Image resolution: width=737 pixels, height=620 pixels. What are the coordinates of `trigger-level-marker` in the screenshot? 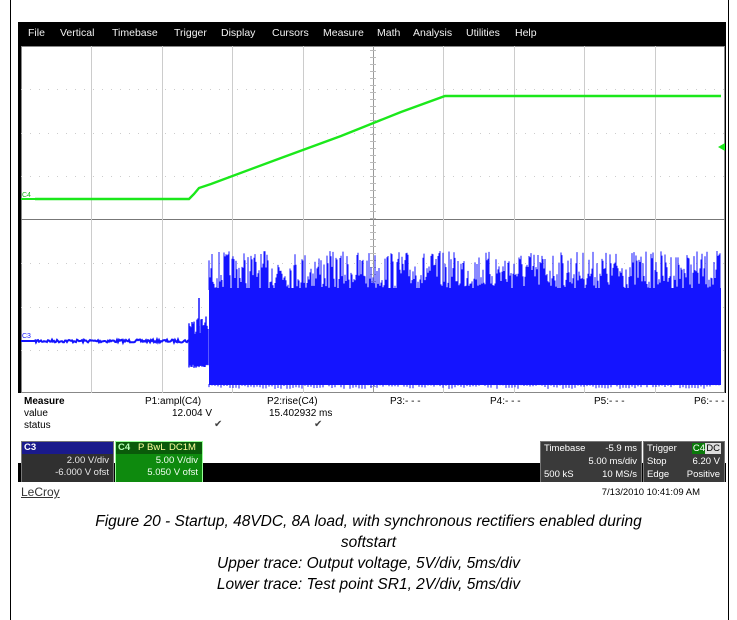 It's located at (721, 147).